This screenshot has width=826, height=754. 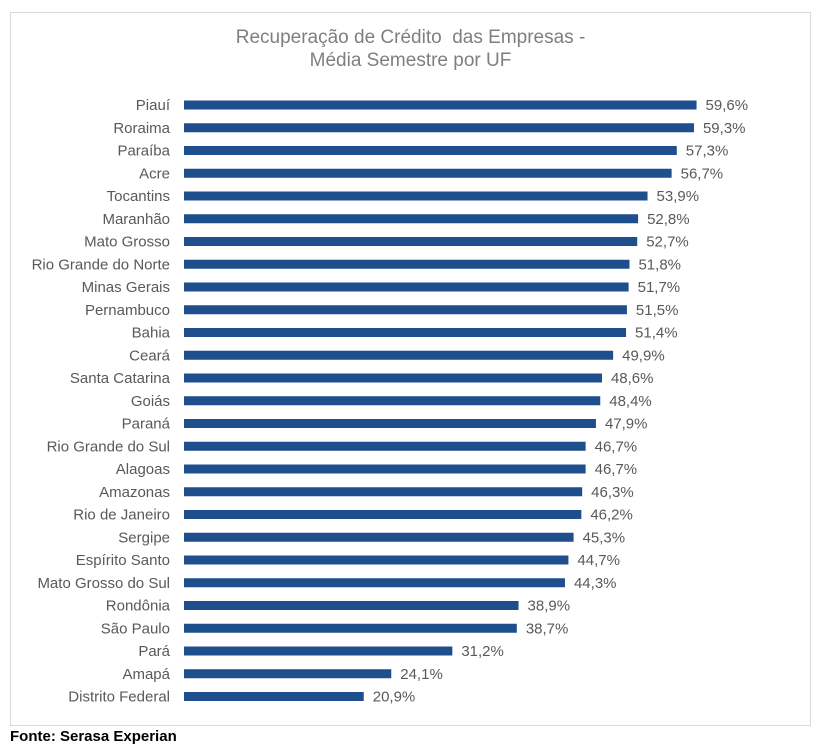 What do you see at coordinates (626, 424) in the screenshot?
I see `value-label: 47,9%` at bounding box center [626, 424].